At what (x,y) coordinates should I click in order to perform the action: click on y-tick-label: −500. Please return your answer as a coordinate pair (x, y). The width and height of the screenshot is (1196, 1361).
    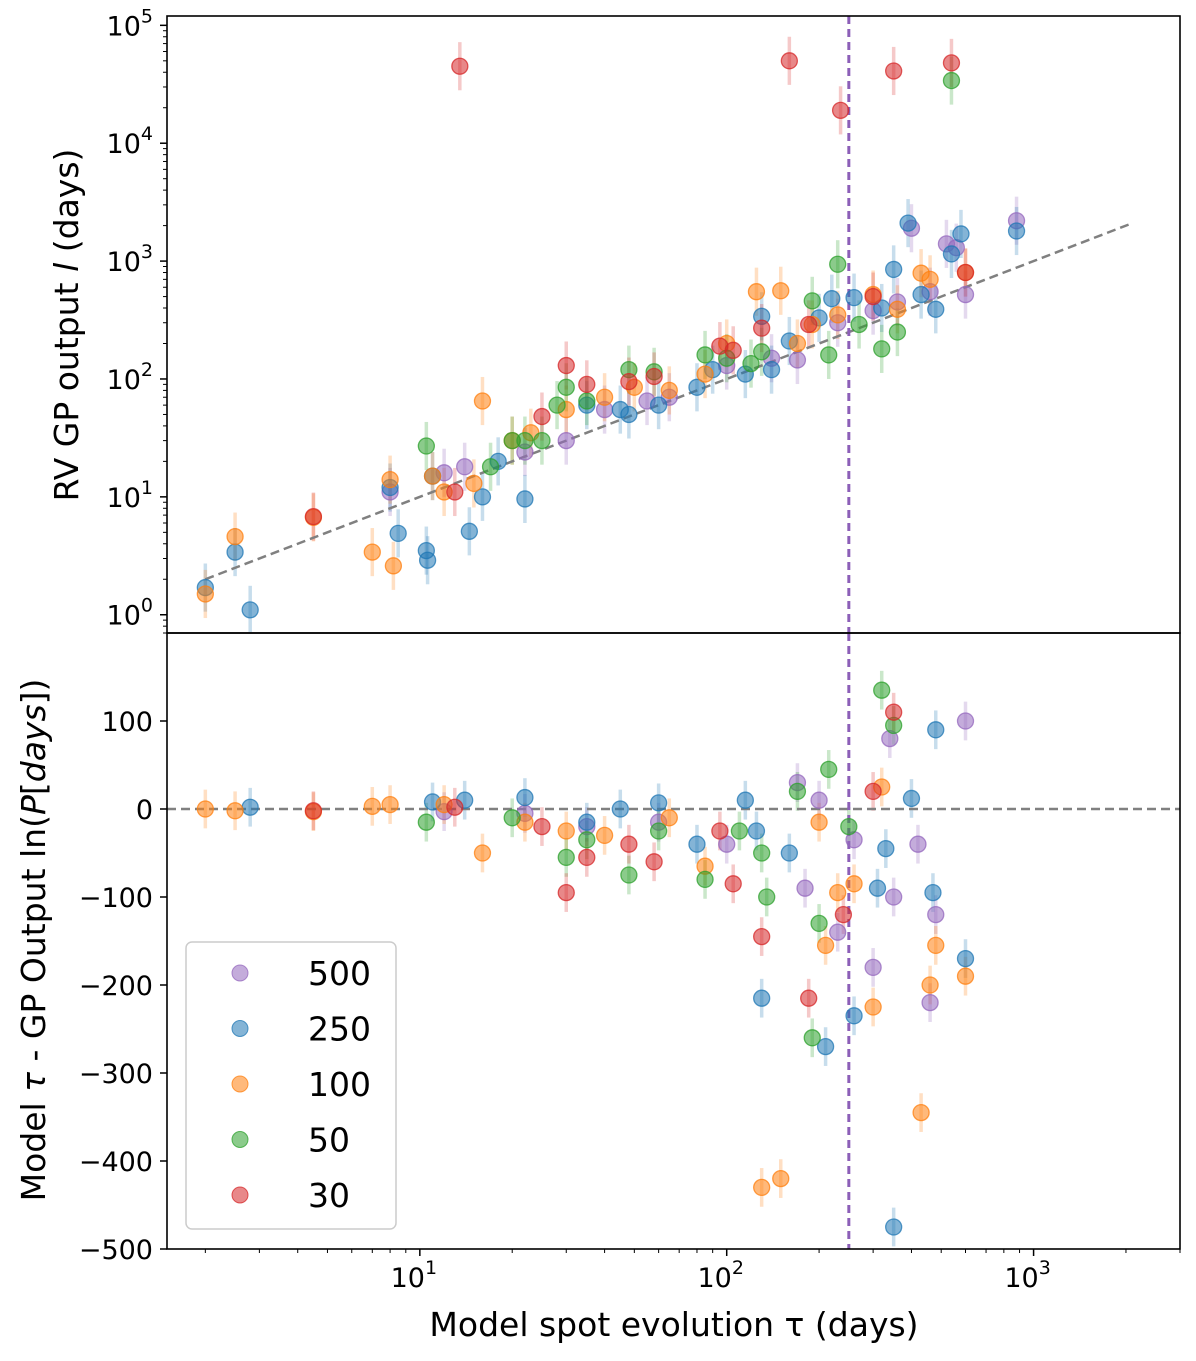
    Looking at the image, I should click on (116, 1250).